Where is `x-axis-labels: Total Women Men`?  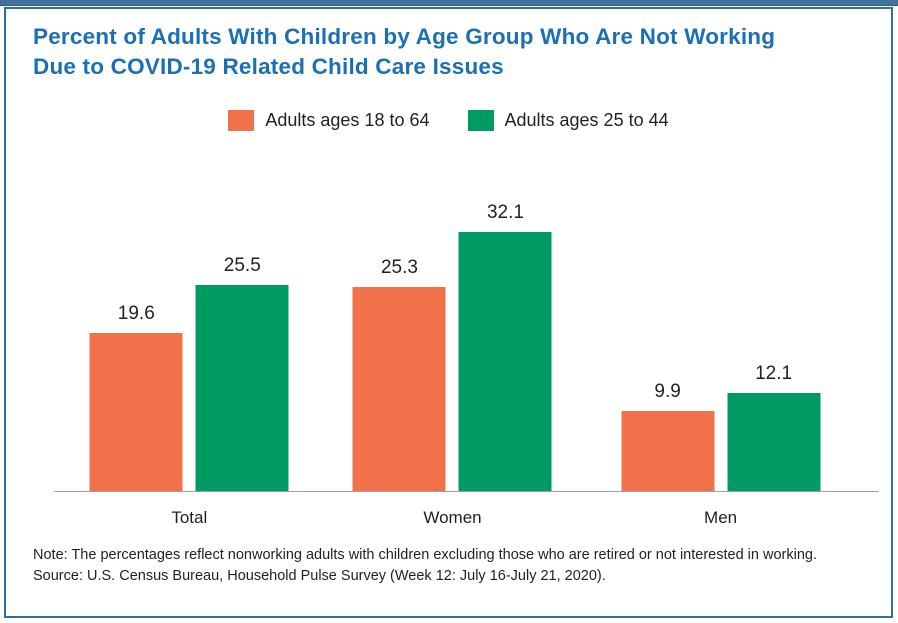 x-axis-labels: Total Women Men is located at coordinates (466, 514).